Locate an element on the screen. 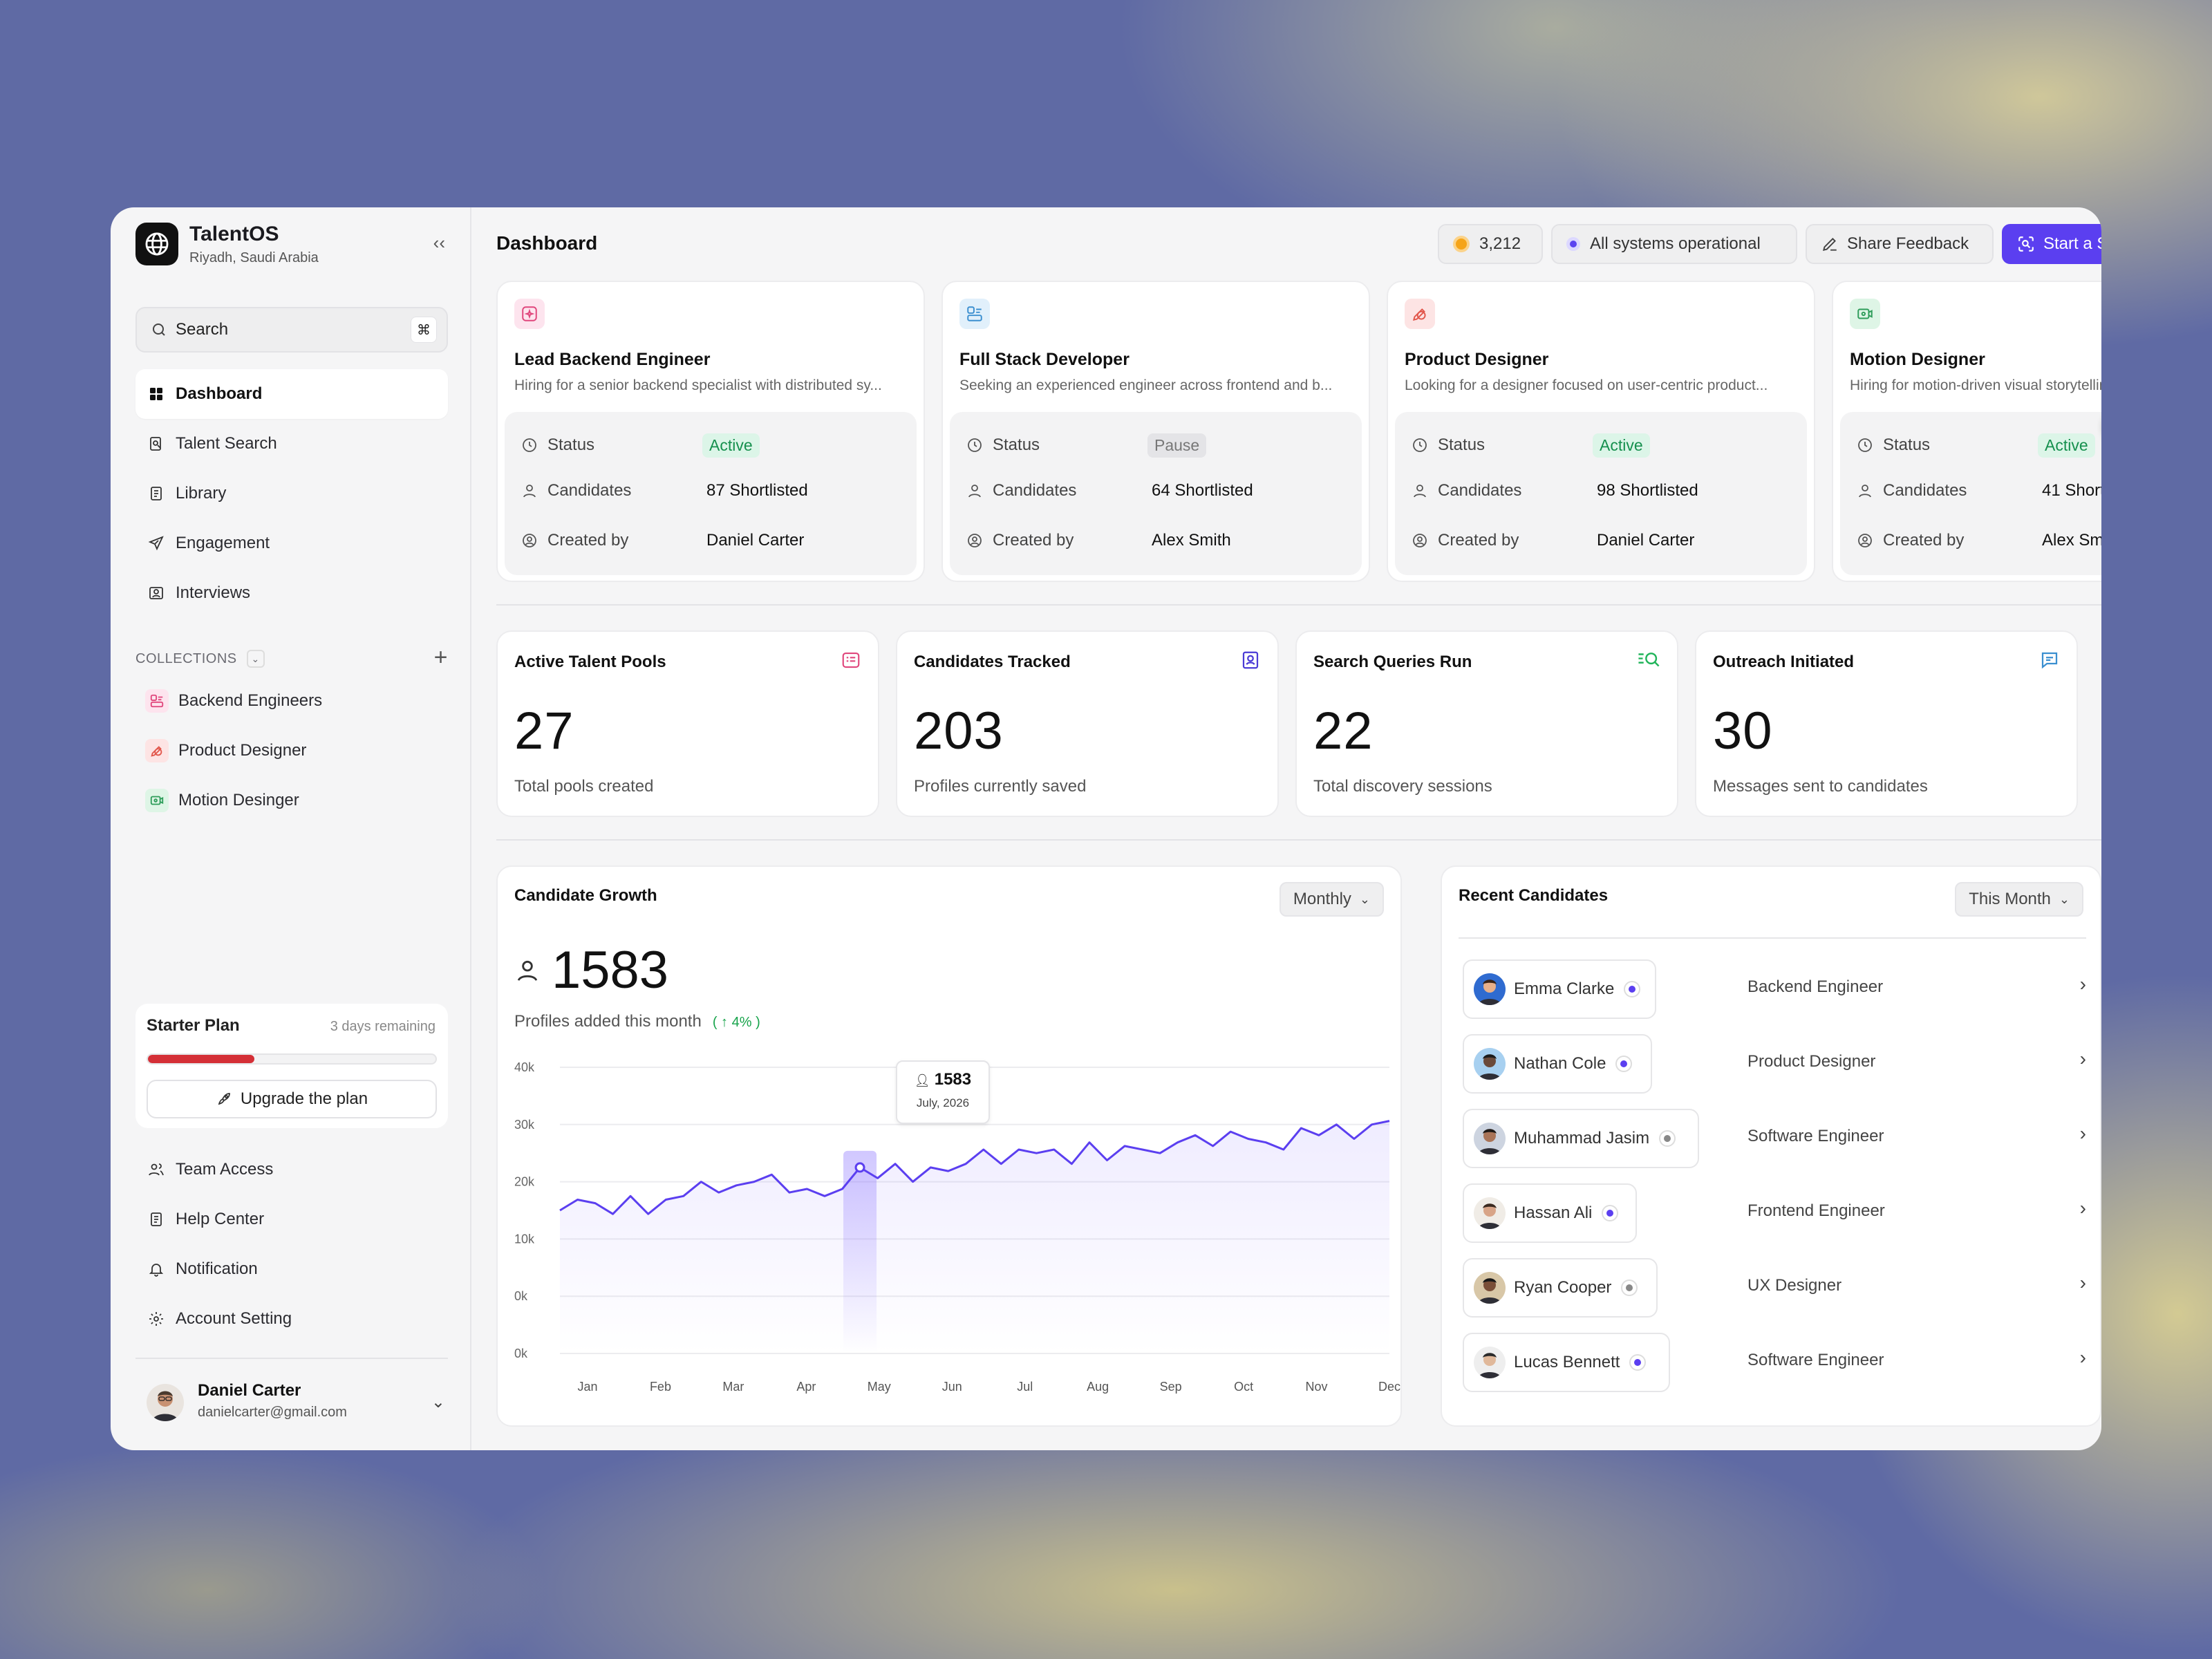 The image size is (2212, 1659). candidate-role: Product Designer is located at coordinates (1811, 1061).